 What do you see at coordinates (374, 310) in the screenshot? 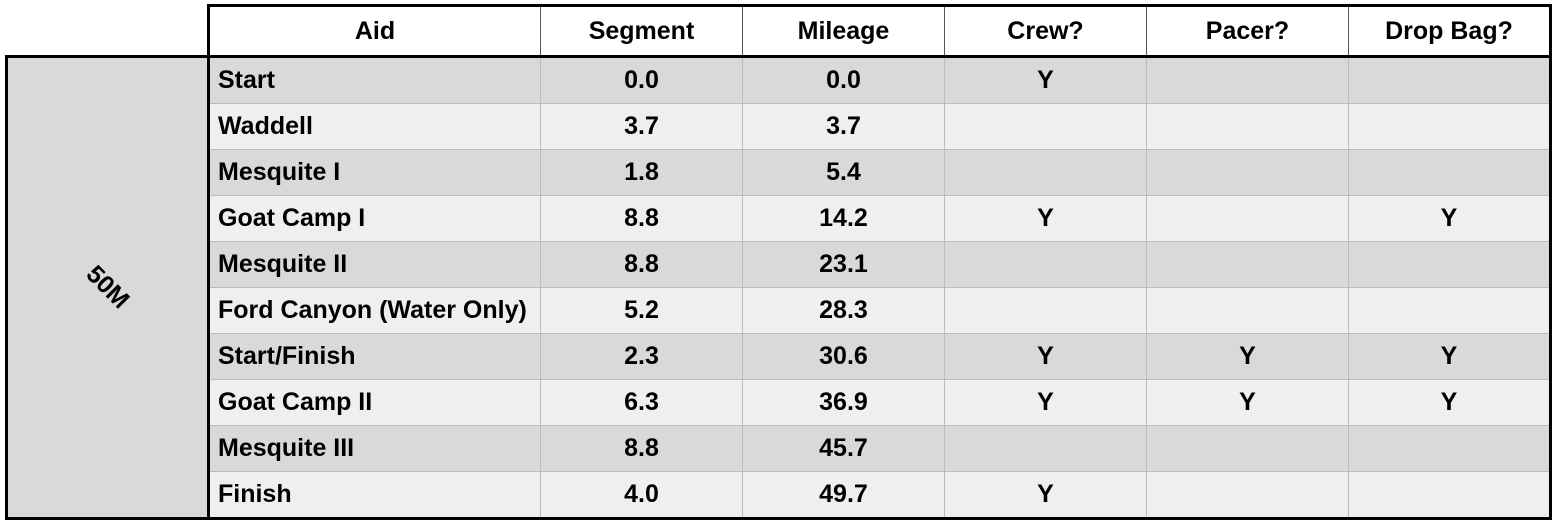
I see `aid-name: Ford Canyon (Water Only)` at bounding box center [374, 310].